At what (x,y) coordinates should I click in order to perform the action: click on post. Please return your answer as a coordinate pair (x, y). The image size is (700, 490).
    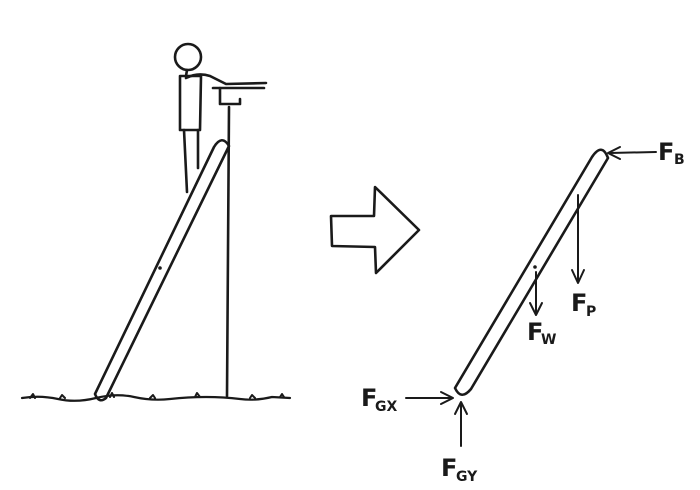
    Looking at the image, I should click on (228, 251).